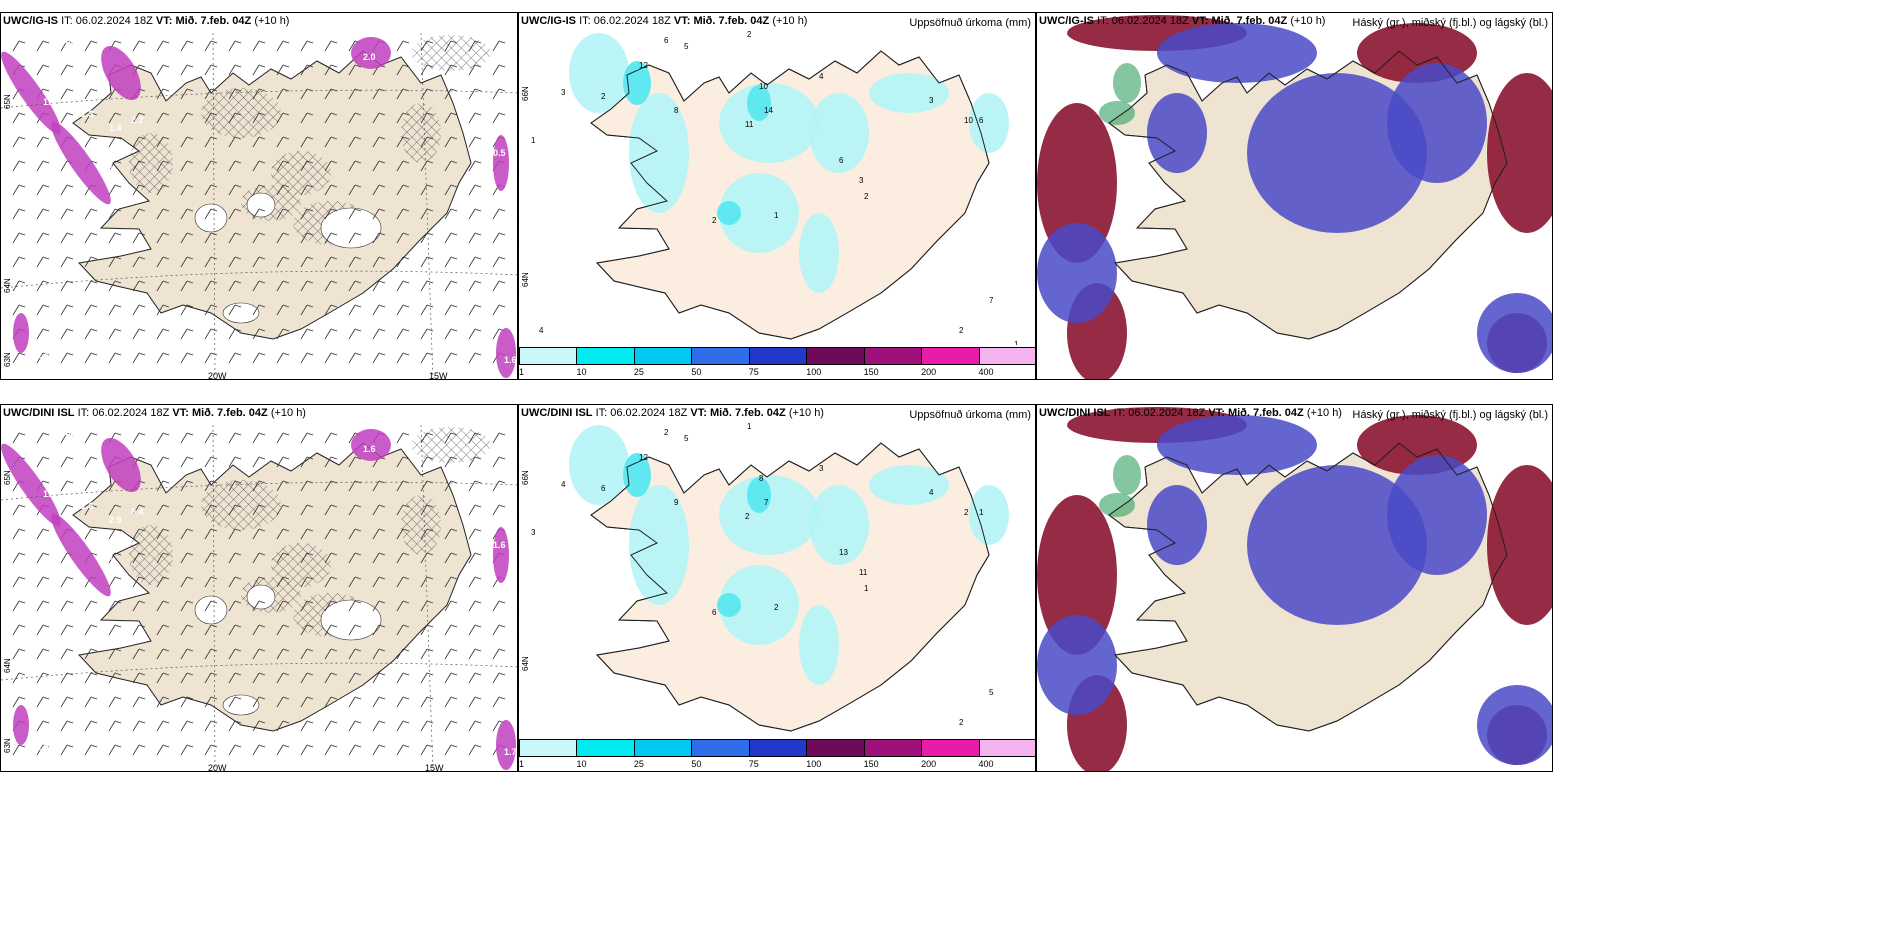 This screenshot has width=1900, height=950. What do you see at coordinates (666, 432) in the screenshot?
I see `precip-value-label: 2` at bounding box center [666, 432].